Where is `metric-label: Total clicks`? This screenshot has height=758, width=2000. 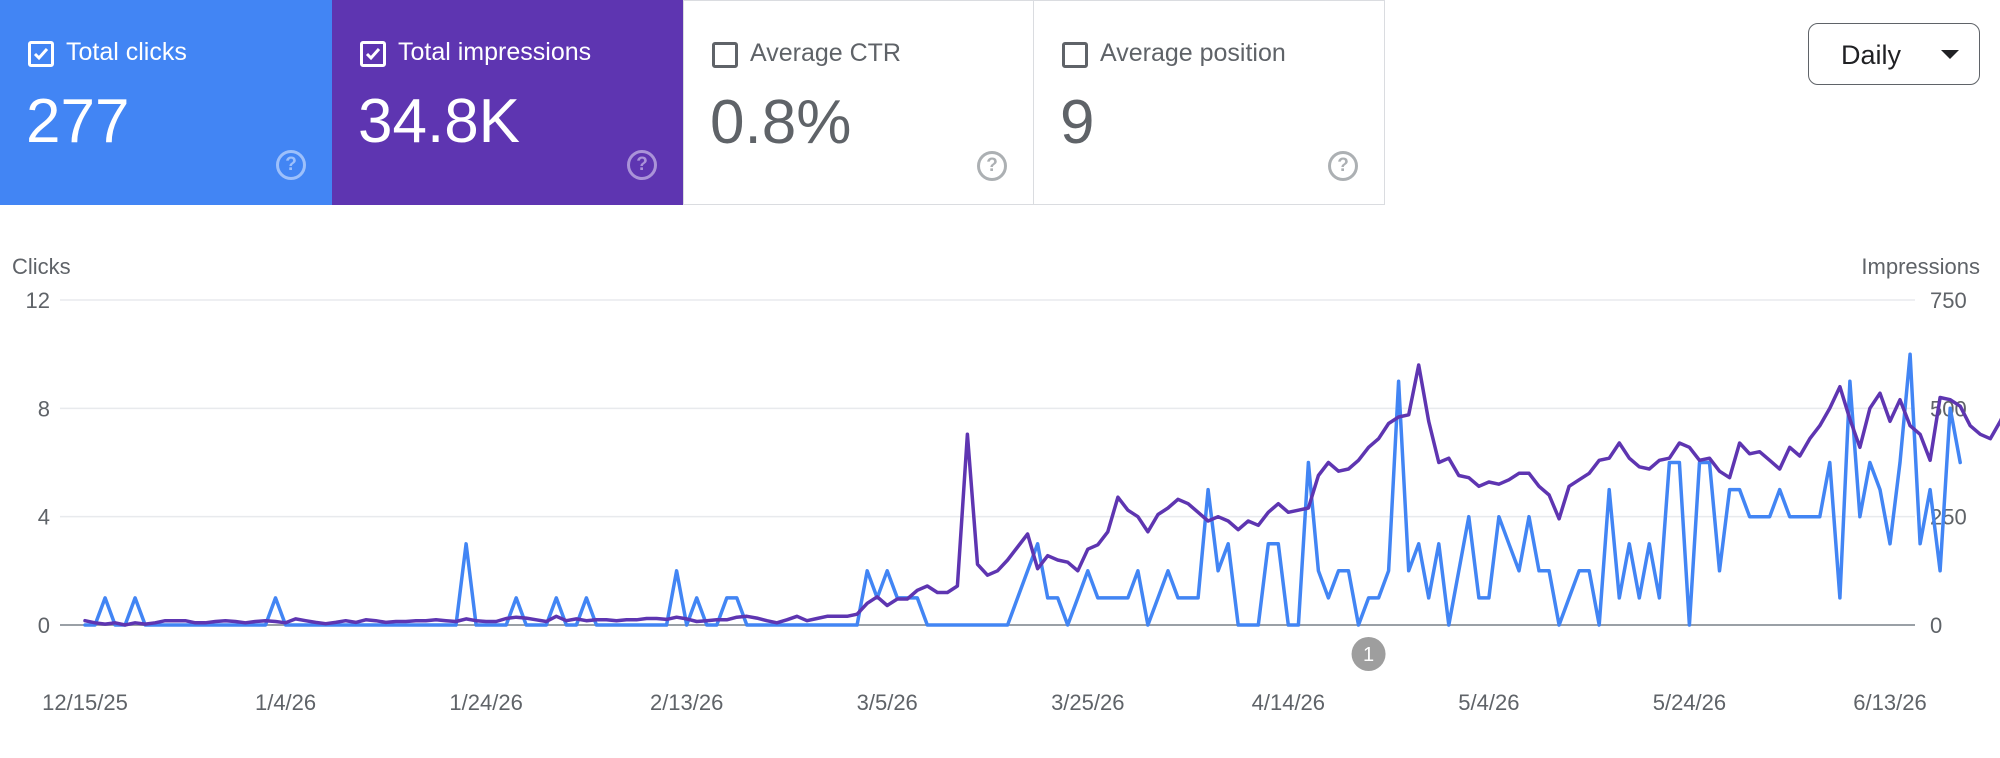 metric-label: Total clicks is located at coordinates (126, 52).